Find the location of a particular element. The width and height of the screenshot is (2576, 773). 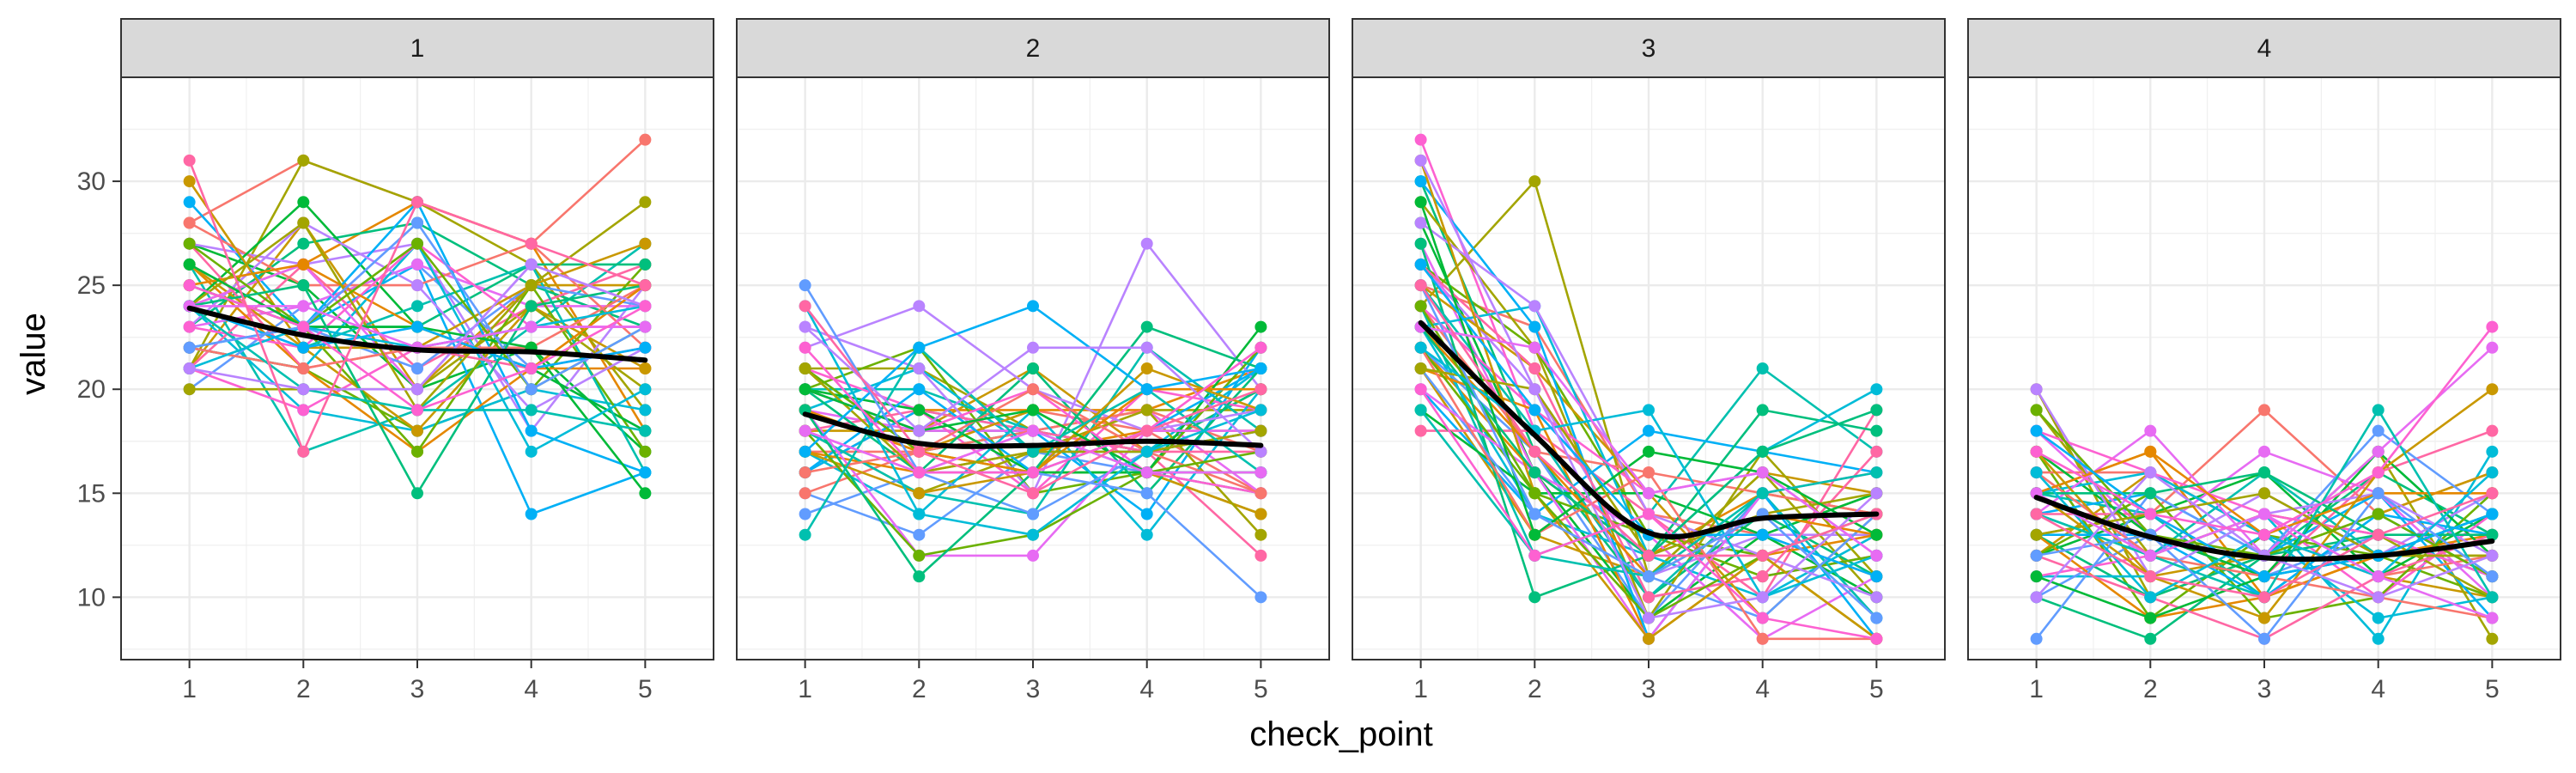

smooth-trend-line is located at coordinates (1649, 430).